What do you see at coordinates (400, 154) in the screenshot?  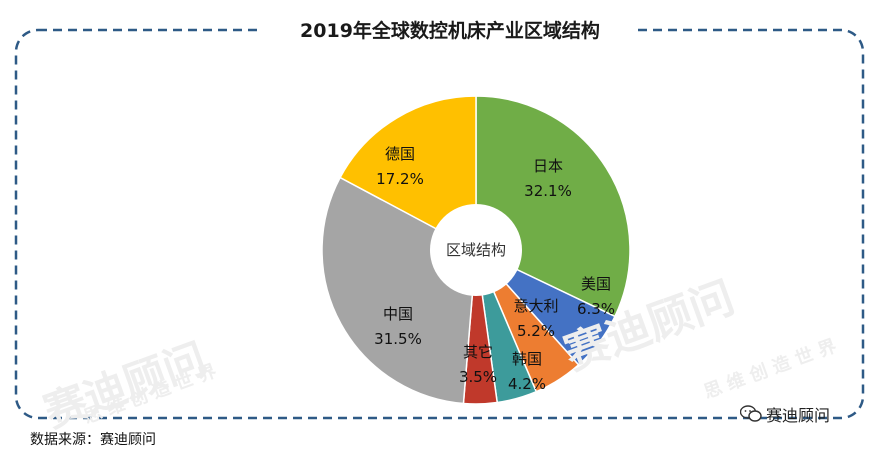 I see `slice-label-6: 德国` at bounding box center [400, 154].